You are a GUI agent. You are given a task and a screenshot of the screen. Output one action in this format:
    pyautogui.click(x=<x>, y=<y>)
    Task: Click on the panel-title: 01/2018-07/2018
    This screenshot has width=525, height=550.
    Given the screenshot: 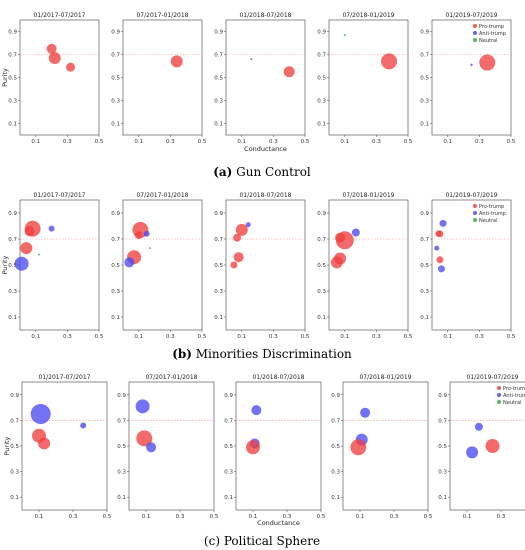 What is the action you would take?
    pyautogui.click(x=278, y=377)
    